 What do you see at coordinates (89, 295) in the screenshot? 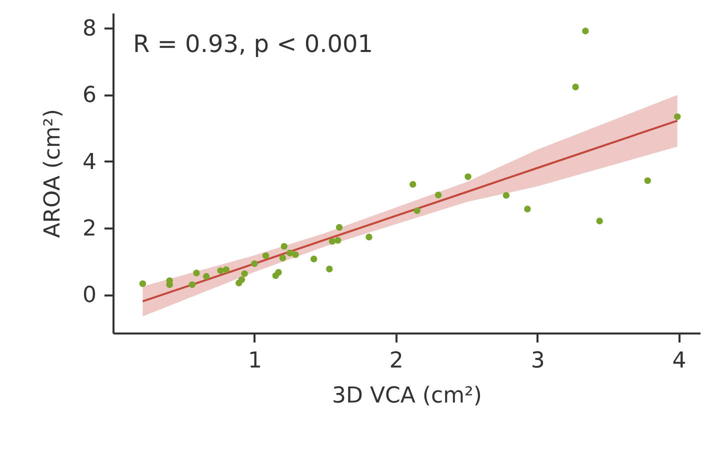
I see `y-tick-label: 0` at bounding box center [89, 295].